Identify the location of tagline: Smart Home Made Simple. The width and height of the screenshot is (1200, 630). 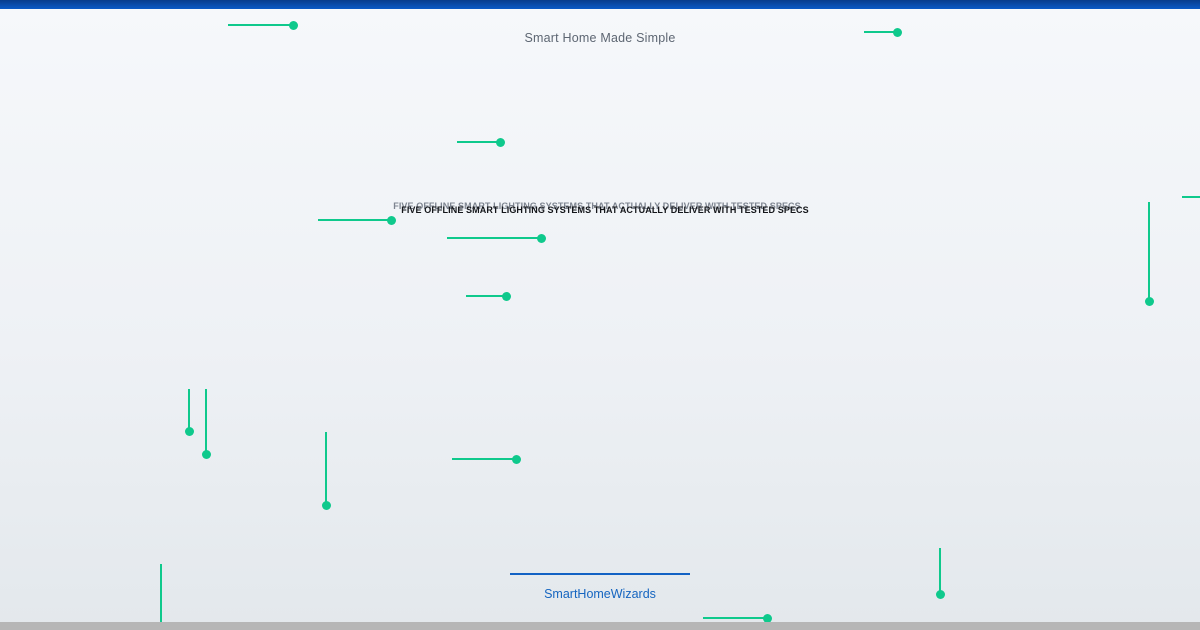
(600, 38).